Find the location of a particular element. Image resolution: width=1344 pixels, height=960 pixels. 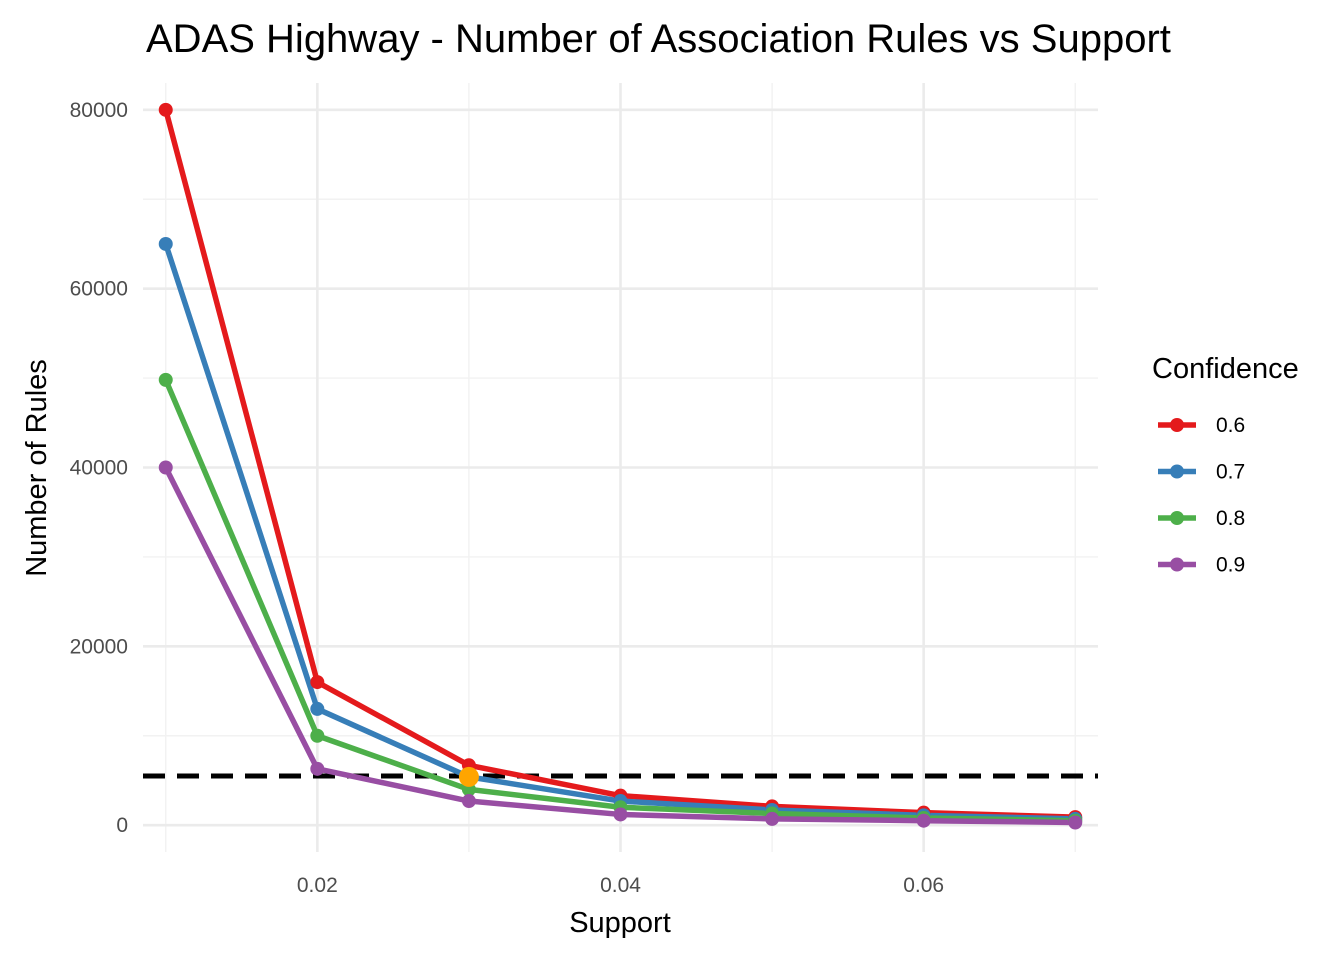

legend-title: Confidence is located at coordinates (1225, 369).